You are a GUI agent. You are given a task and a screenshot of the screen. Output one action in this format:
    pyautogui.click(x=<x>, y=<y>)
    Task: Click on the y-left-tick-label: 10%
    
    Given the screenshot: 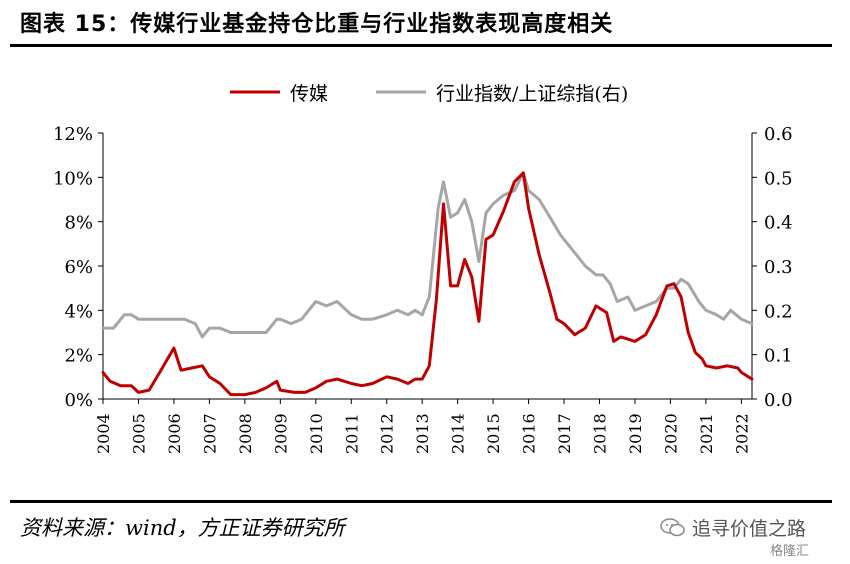 What is the action you would take?
    pyautogui.click(x=73, y=178)
    